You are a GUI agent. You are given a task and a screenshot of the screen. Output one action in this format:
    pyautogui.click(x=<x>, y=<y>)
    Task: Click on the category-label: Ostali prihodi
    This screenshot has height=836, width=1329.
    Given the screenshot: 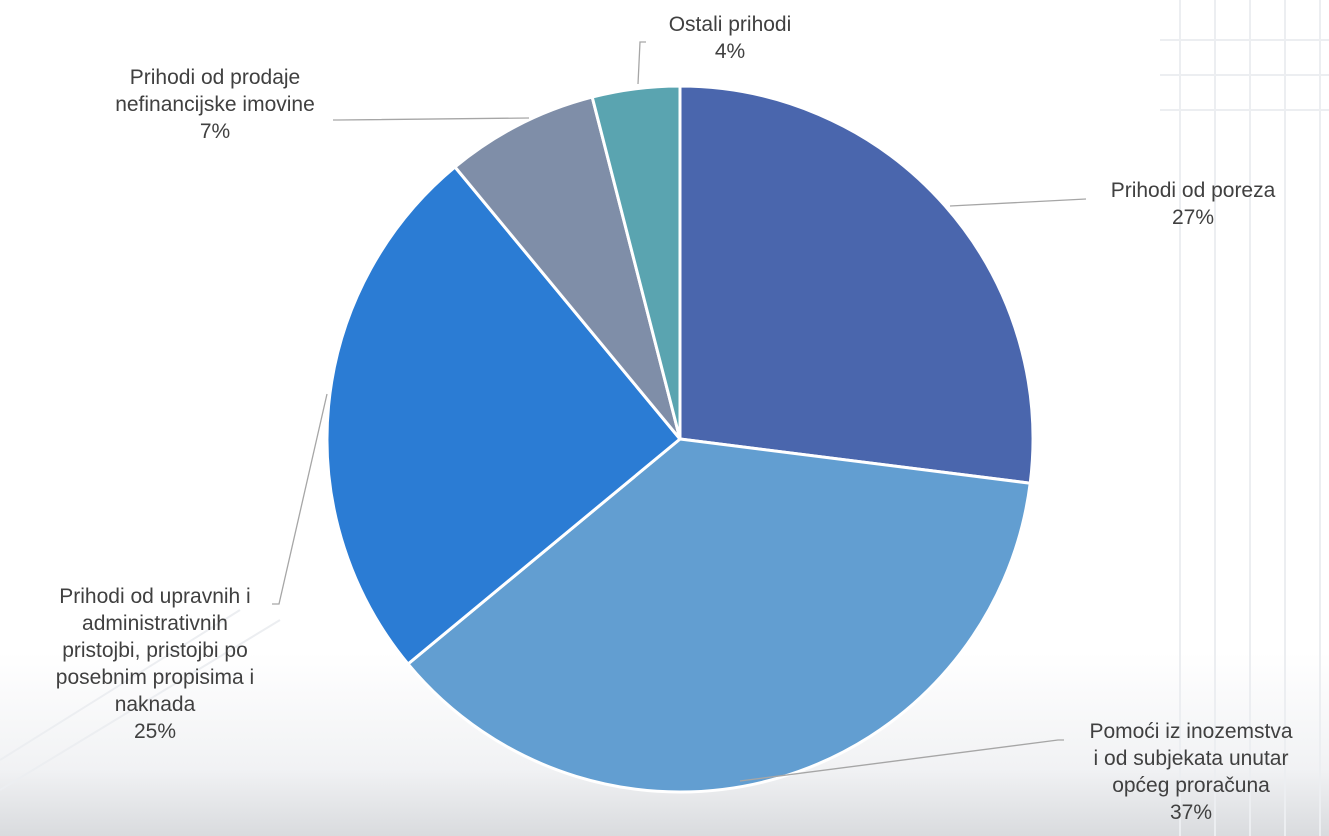 What is the action you would take?
    pyautogui.click(x=730, y=24)
    